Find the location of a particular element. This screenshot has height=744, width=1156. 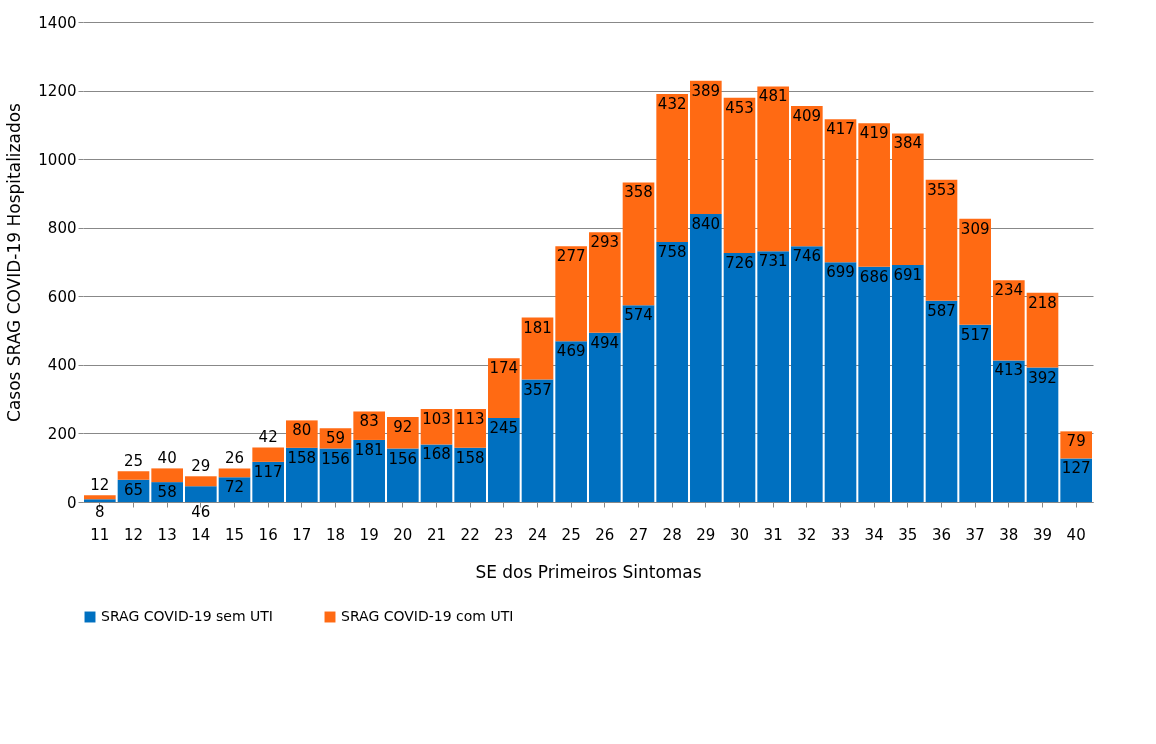

data-label: 277 is located at coordinates (571, 256).